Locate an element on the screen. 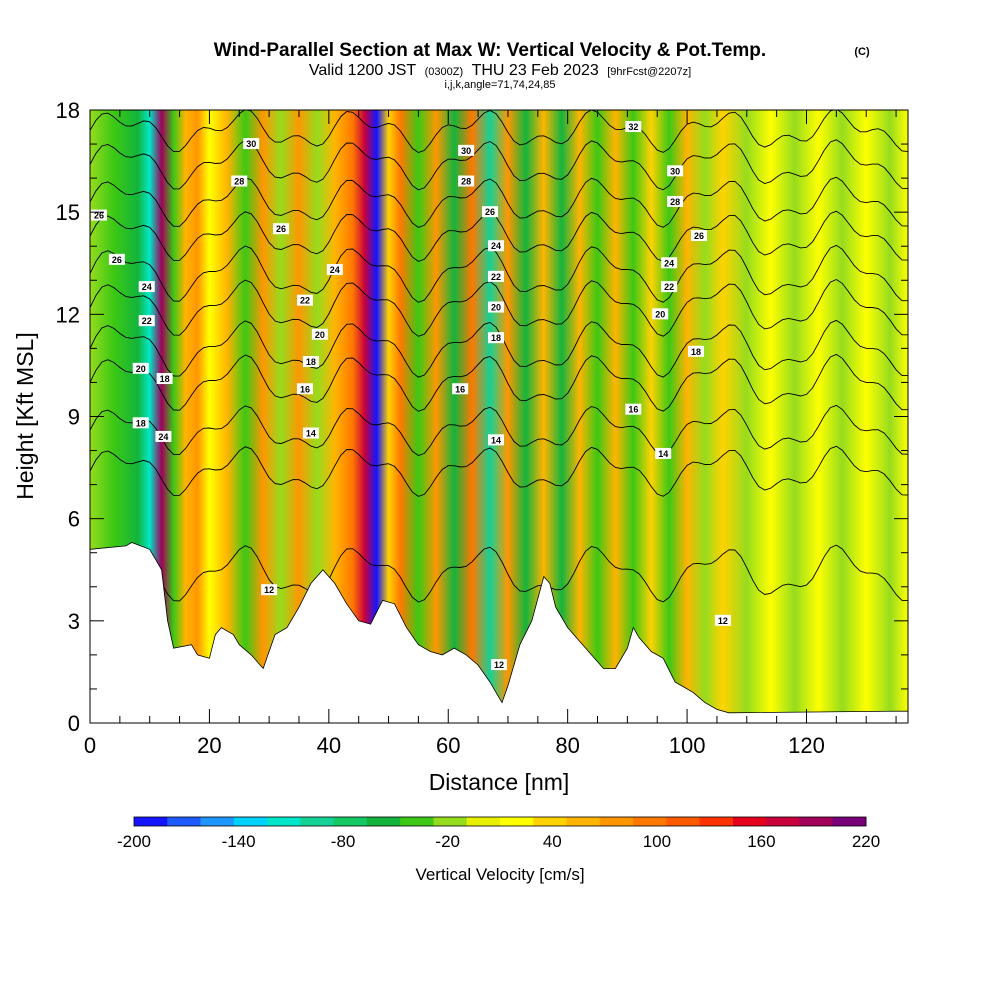 The image size is (1000, 1000). contour-label: 12 is located at coordinates (269, 590).